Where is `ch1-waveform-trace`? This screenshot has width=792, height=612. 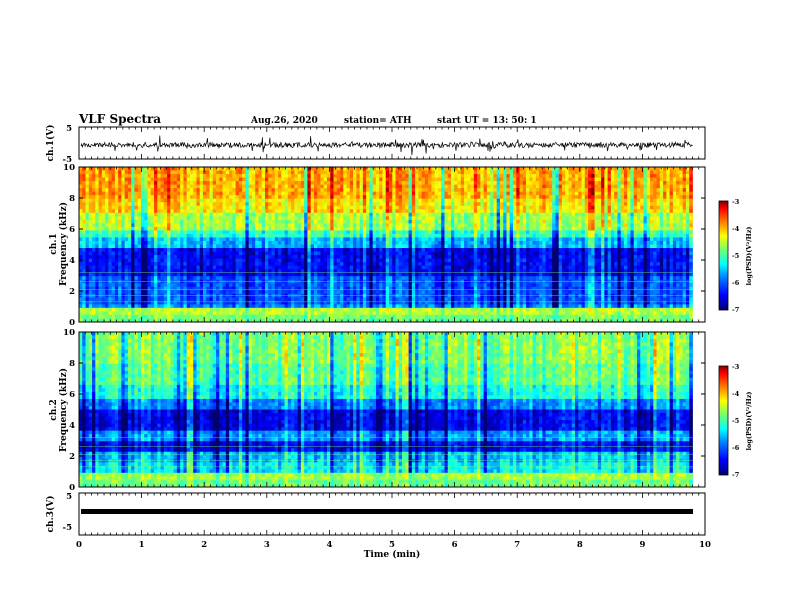
ch1-waveform-trace is located at coordinates (386, 145).